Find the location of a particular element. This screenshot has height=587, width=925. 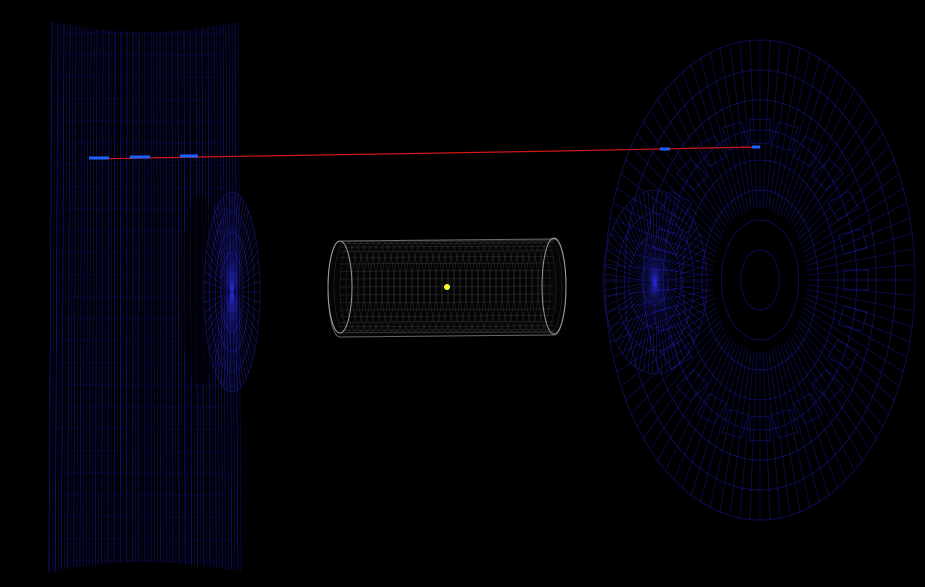

interaction-vertex is located at coordinates (447, 287).